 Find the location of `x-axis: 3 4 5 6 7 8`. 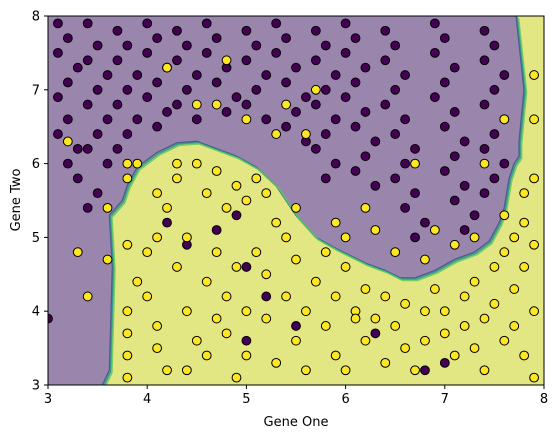

x-axis: 3 4 5 6 7 8 is located at coordinates (296, 396).